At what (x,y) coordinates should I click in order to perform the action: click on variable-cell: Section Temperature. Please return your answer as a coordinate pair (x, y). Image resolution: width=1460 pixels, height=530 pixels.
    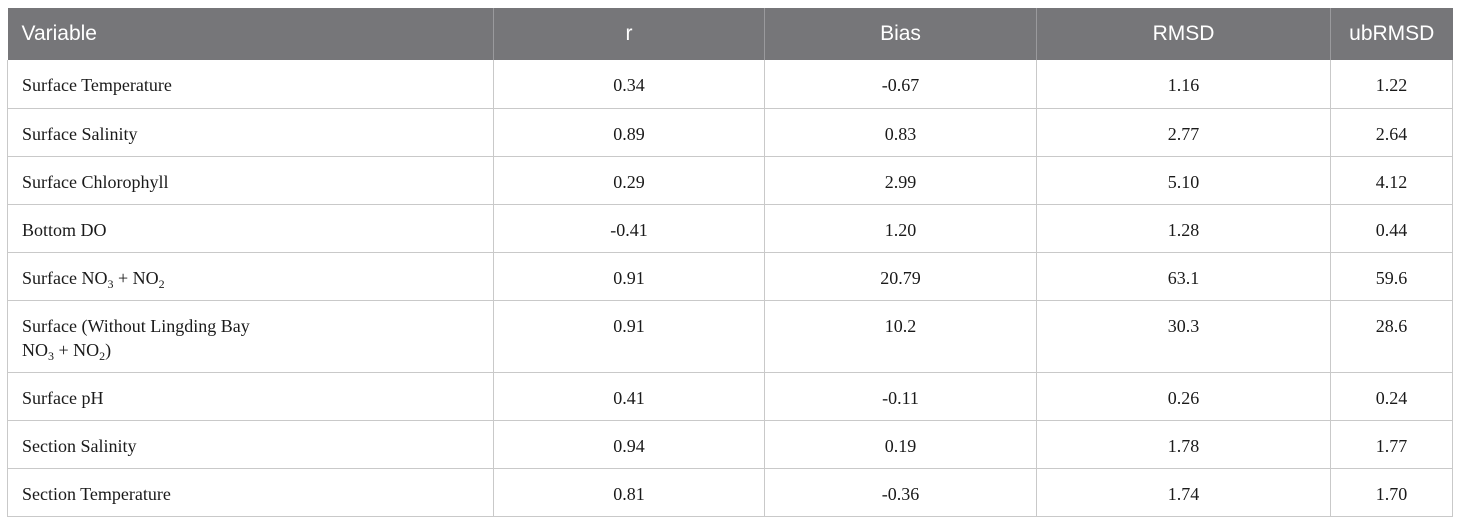
    Looking at the image, I should click on (250, 492).